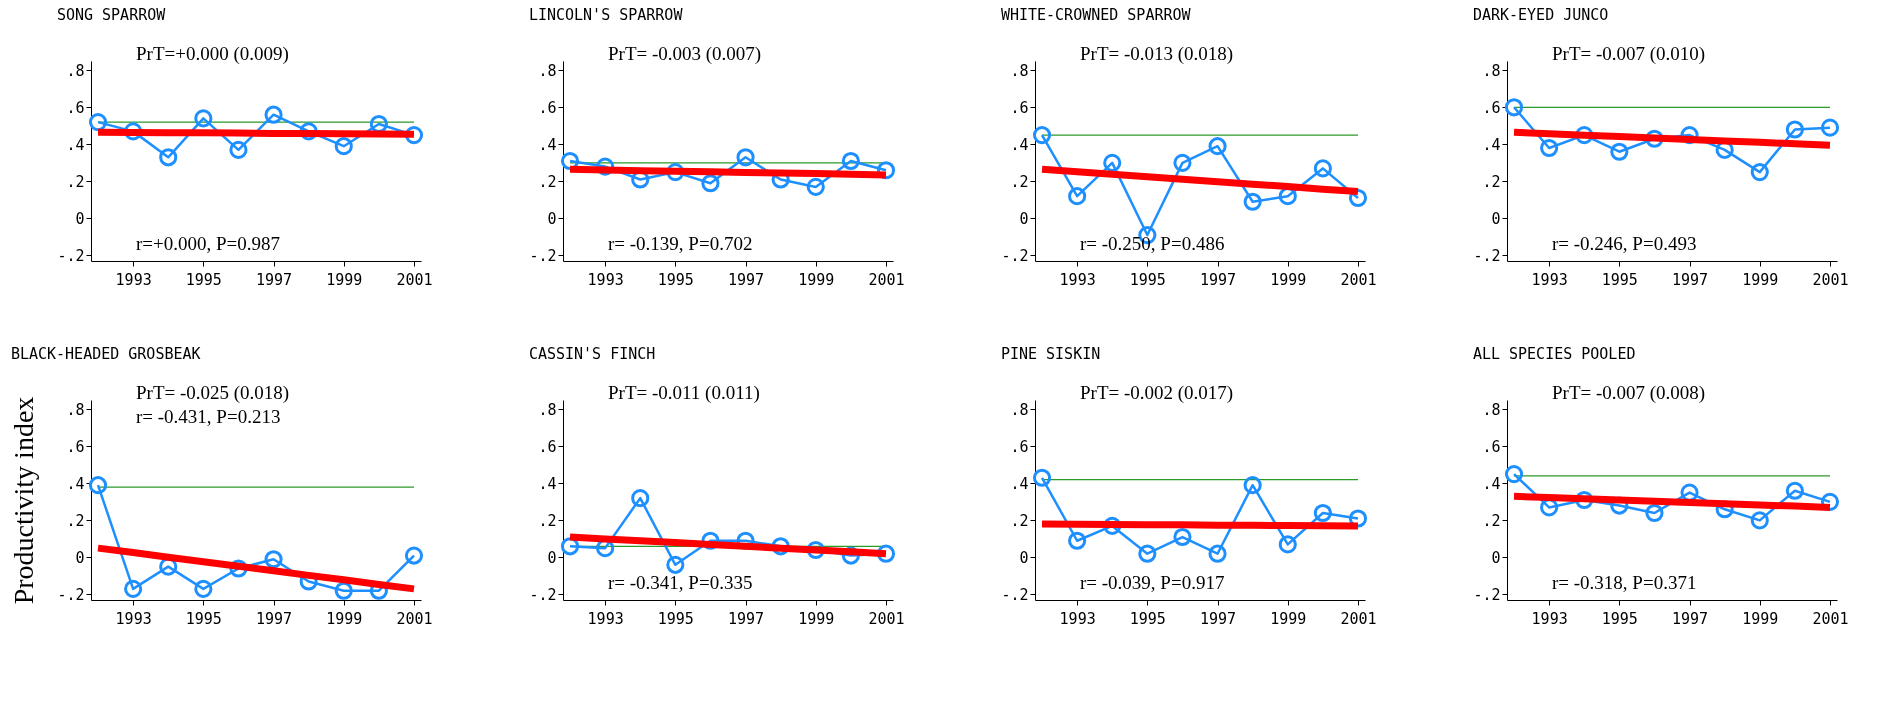 This screenshot has height=702, width=1895. What do you see at coordinates (1624, 243) in the screenshot?
I see `annotation: r= -0.246, P=0.493` at bounding box center [1624, 243].